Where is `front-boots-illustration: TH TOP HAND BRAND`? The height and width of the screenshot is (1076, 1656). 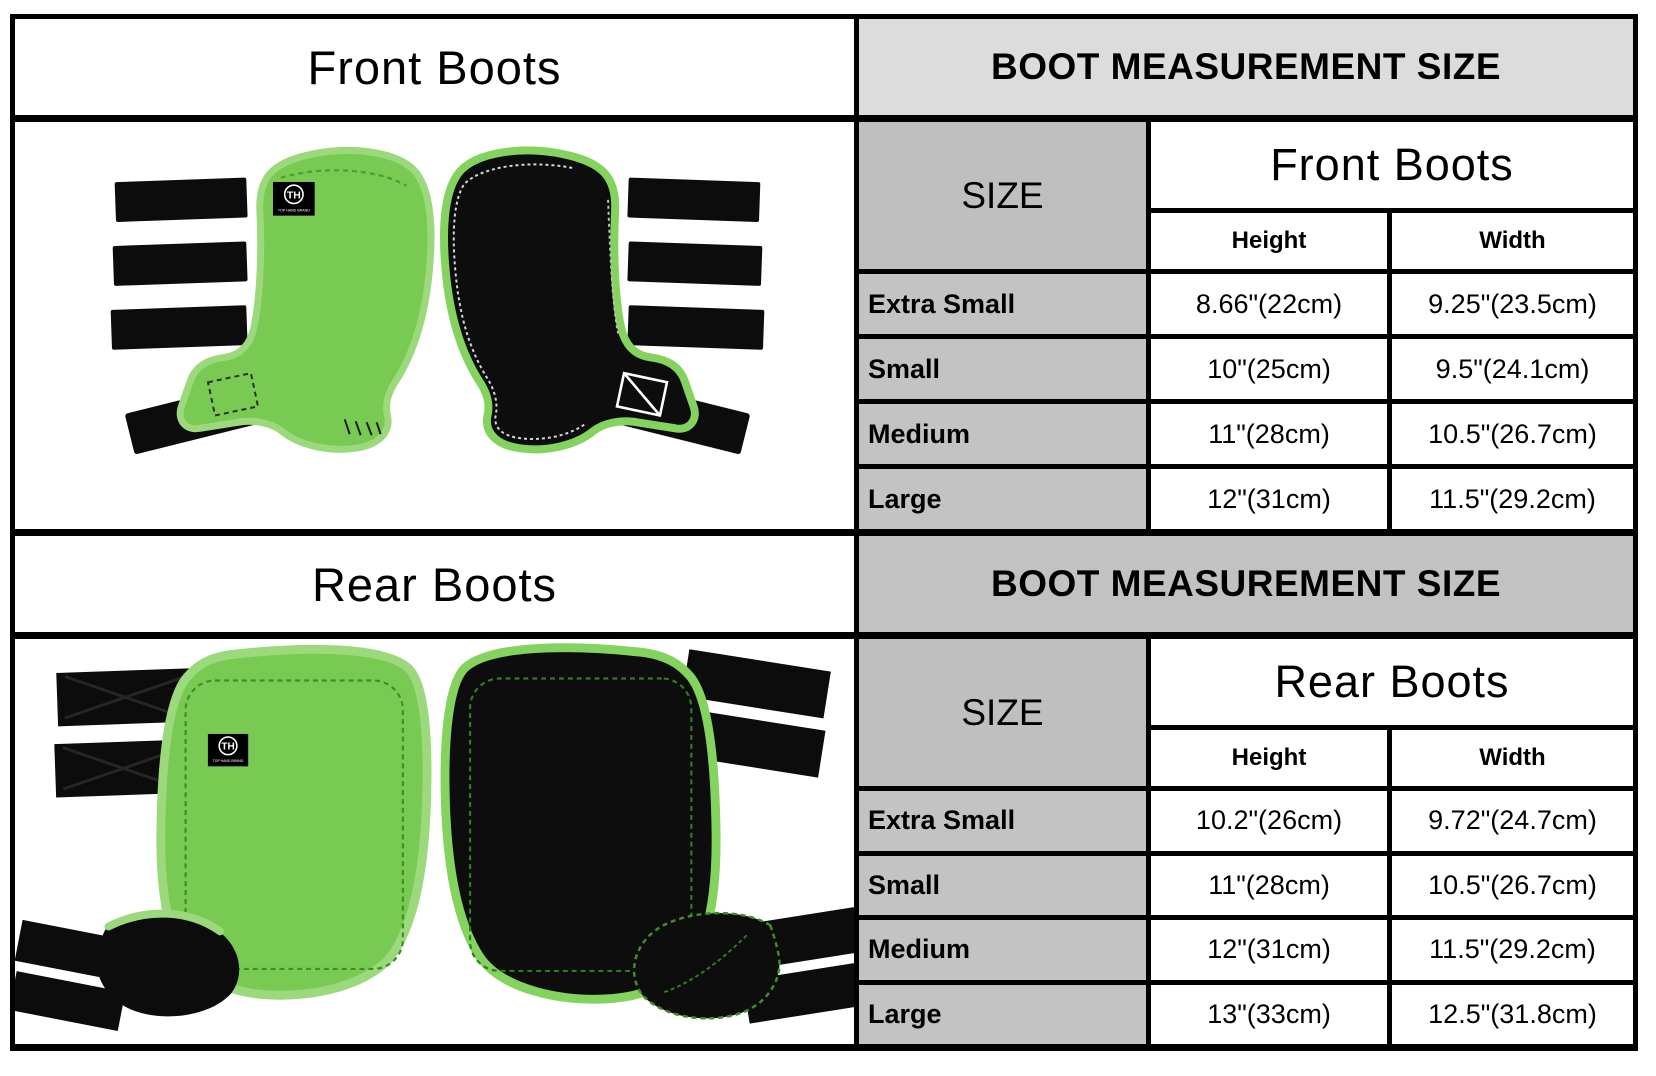 front-boots-illustration: TH TOP HAND BRAND is located at coordinates (437, 300).